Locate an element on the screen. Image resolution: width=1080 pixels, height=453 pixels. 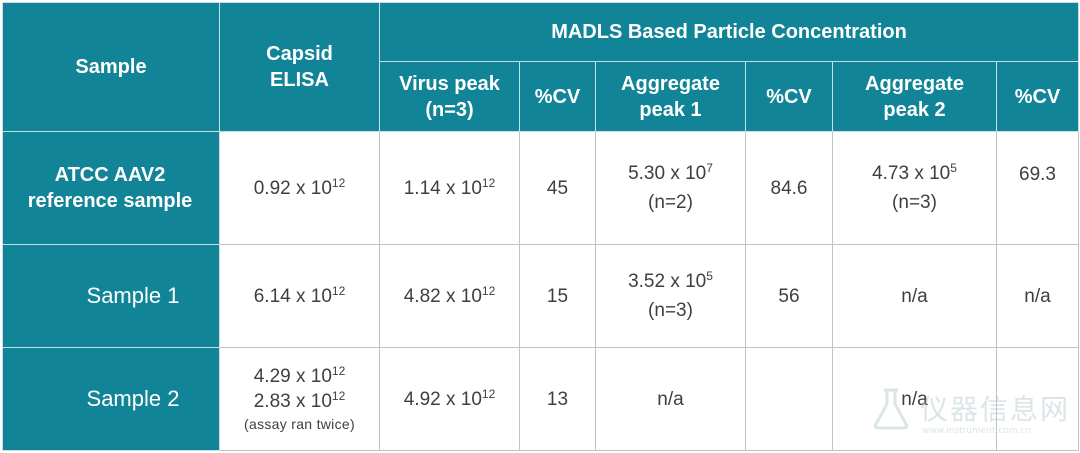
cell-aggregate-1: 3.52 x 105 (n=3) is located at coordinates (670, 296).